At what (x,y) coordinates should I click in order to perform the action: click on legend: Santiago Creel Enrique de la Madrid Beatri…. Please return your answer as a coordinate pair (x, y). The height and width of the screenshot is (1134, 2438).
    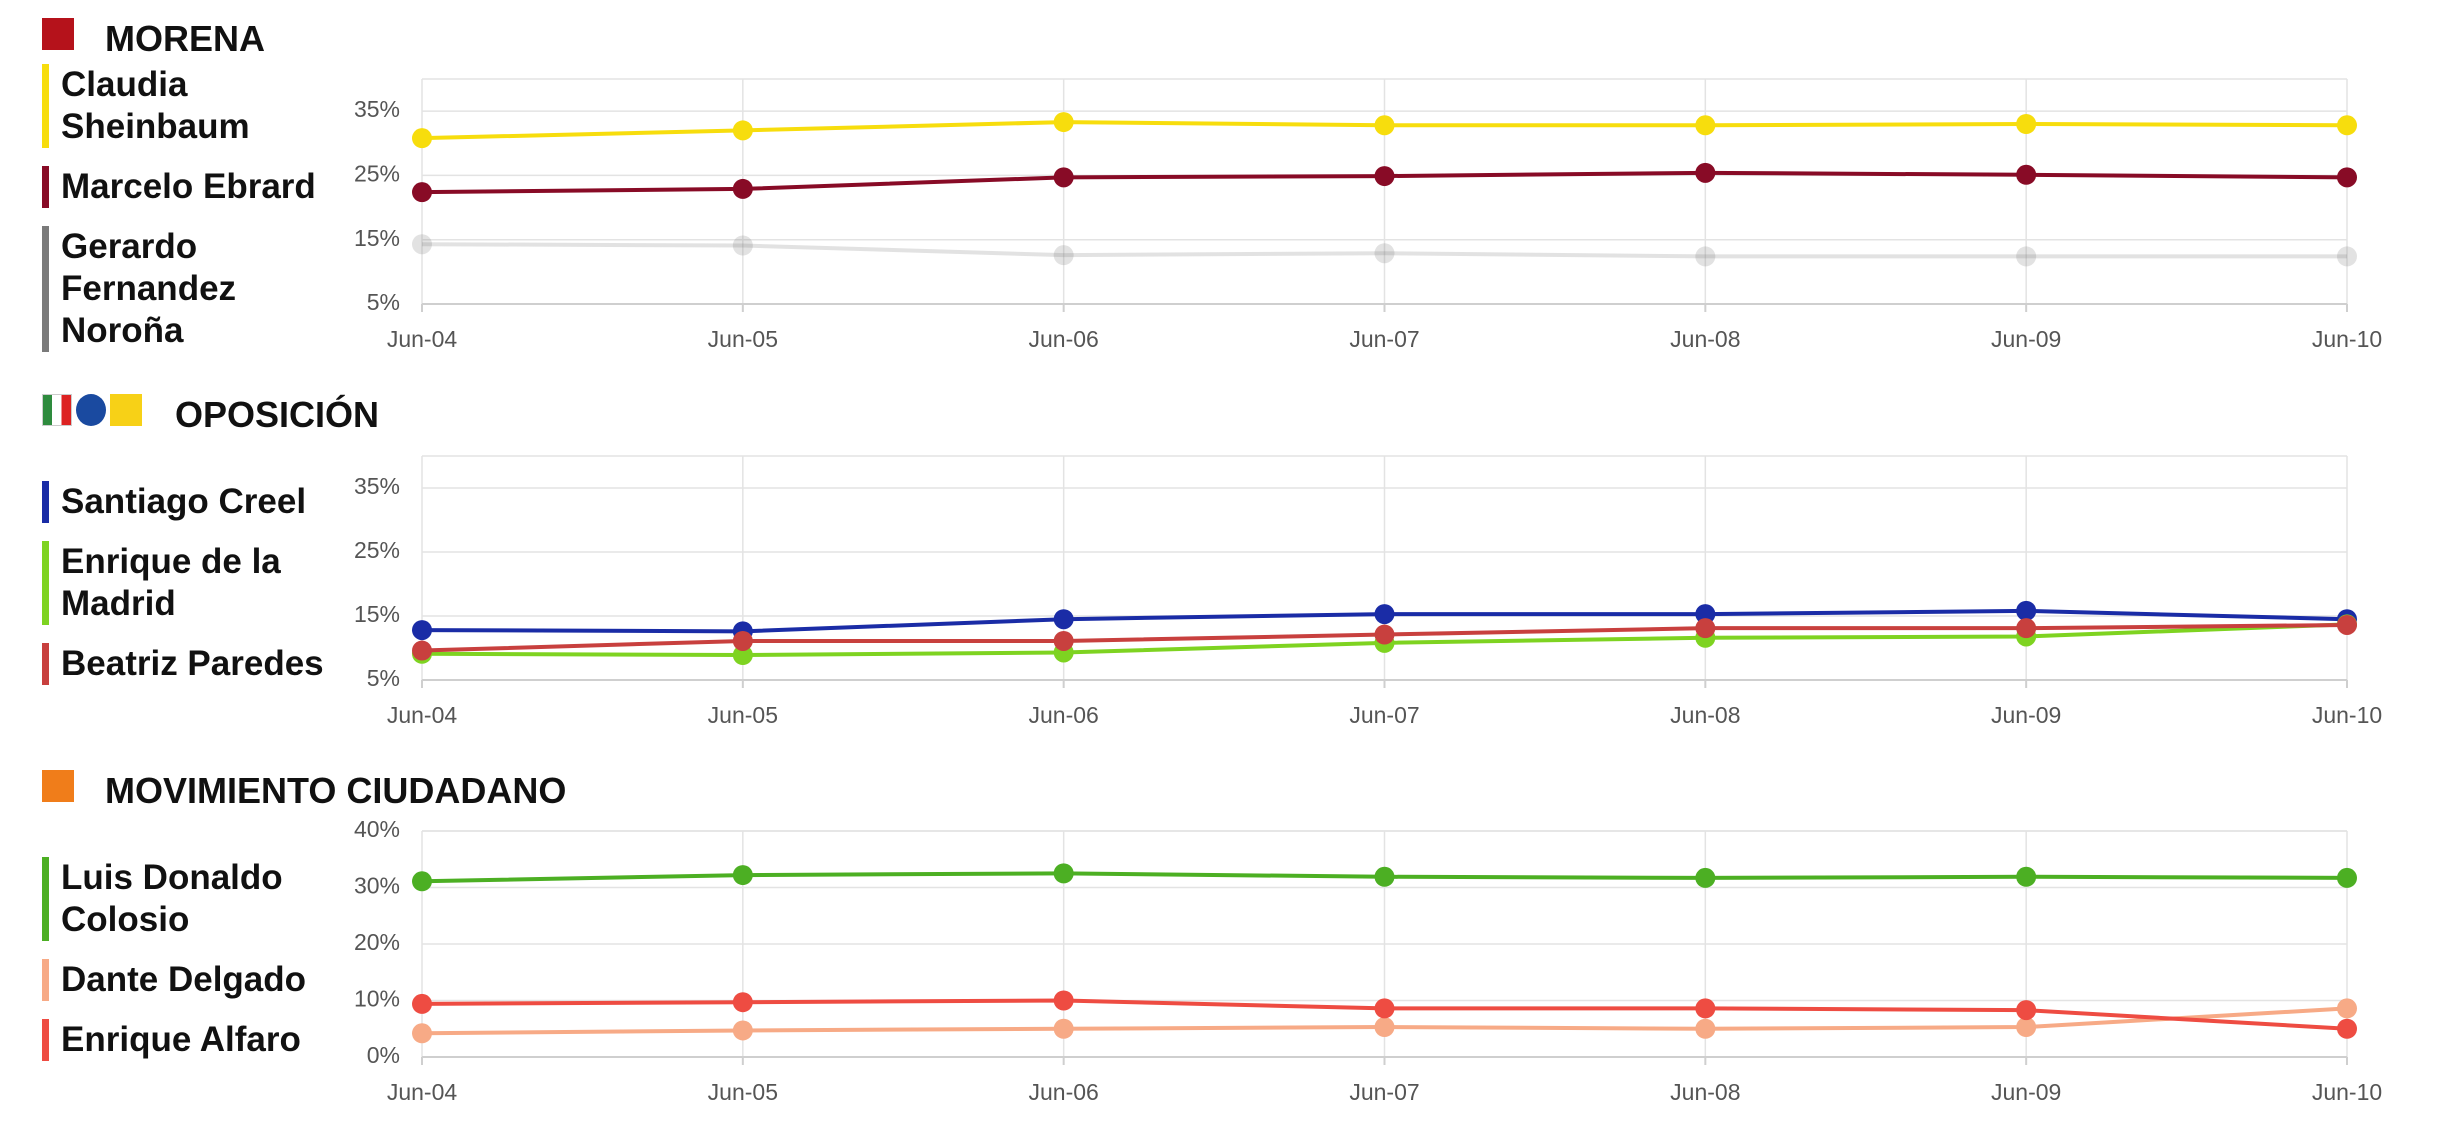
    Looking at the image, I should click on (192, 583).